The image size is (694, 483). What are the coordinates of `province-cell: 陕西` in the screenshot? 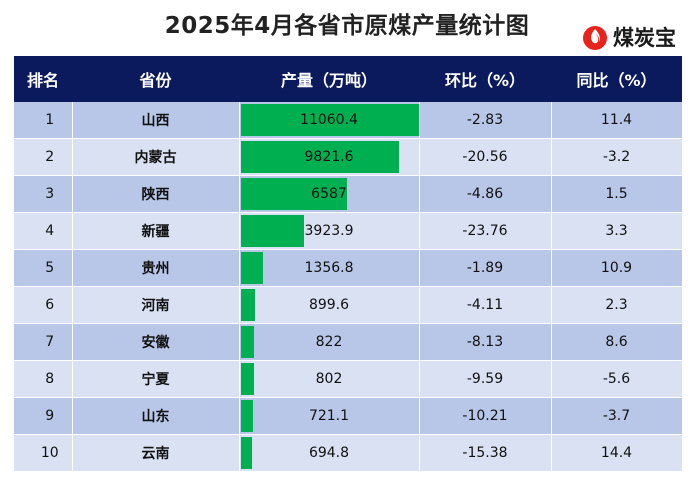 It's located at (156, 194).